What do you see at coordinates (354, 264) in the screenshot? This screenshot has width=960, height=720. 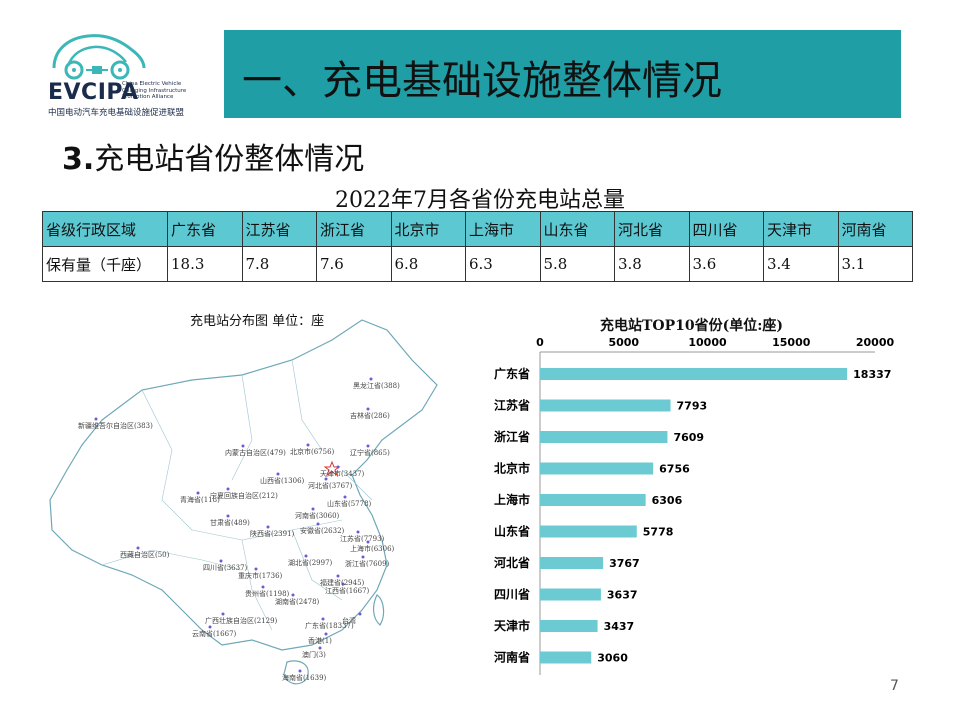 I see `table-value-cell: 7.6` at bounding box center [354, 264].